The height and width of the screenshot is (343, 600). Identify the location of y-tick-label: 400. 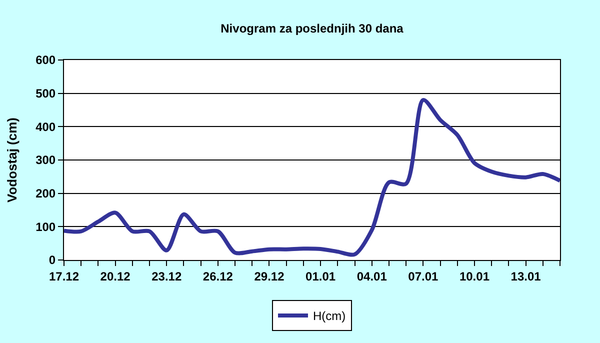
(46, 127).